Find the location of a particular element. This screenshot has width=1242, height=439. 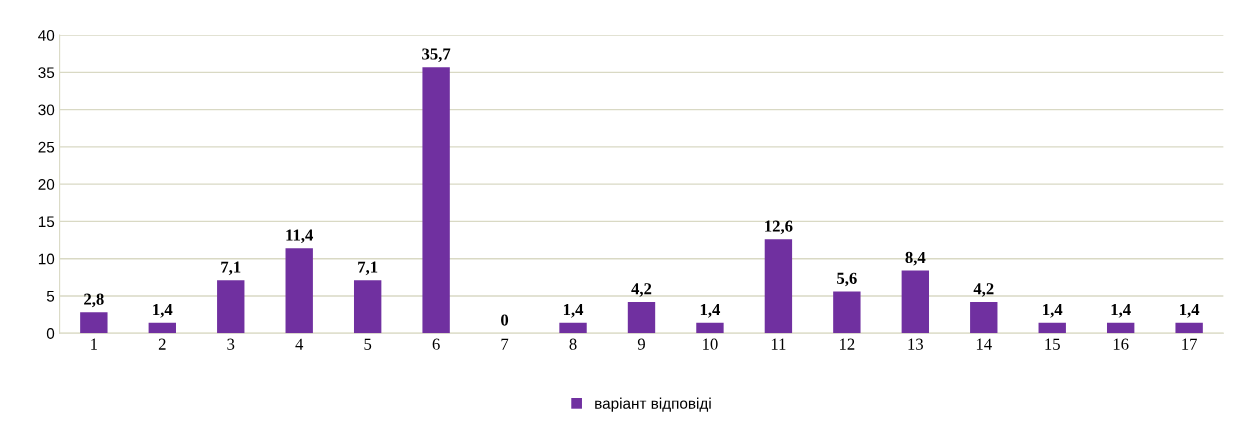

data-label: 35,7 is located at coordinates (436, 55).